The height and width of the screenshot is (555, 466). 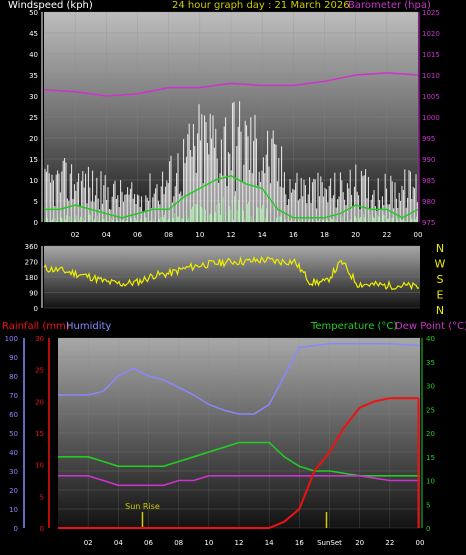 I want to click on direction-series, so click(x=231, y=273).